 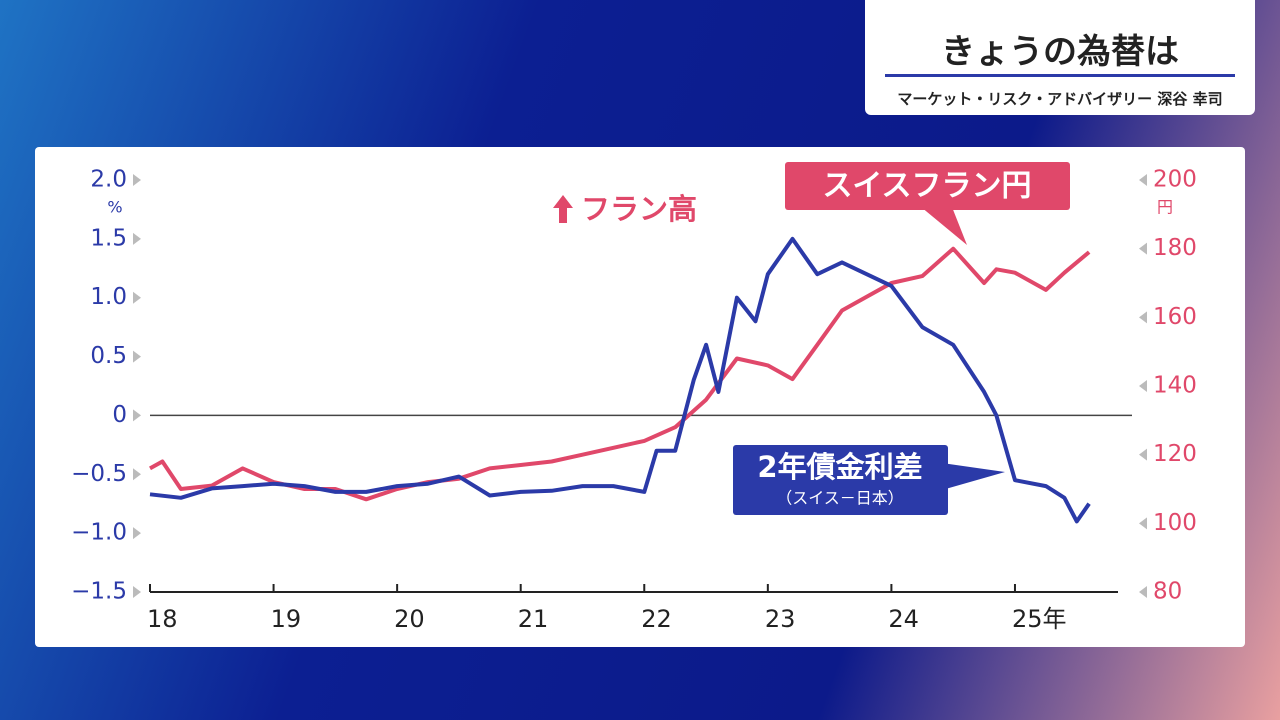 What do you see at coordinates (1060, 75) in the screenshot?
I see `header-rule` at bounding box center [1060, 75].